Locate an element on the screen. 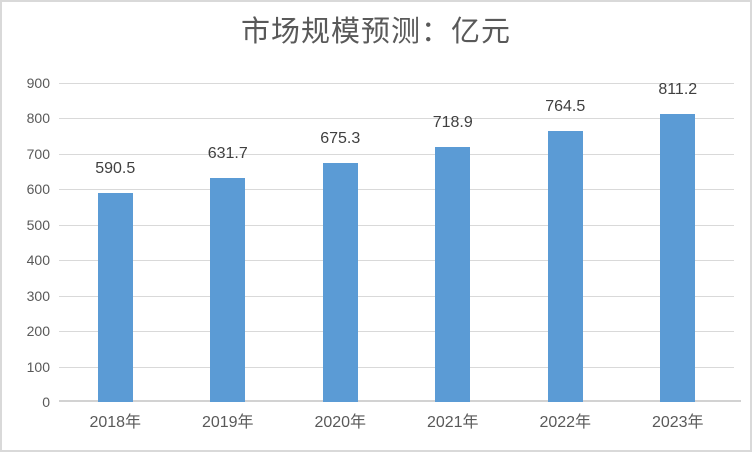  bar-value-label: 764.5 is located at coordinates (565, 107).